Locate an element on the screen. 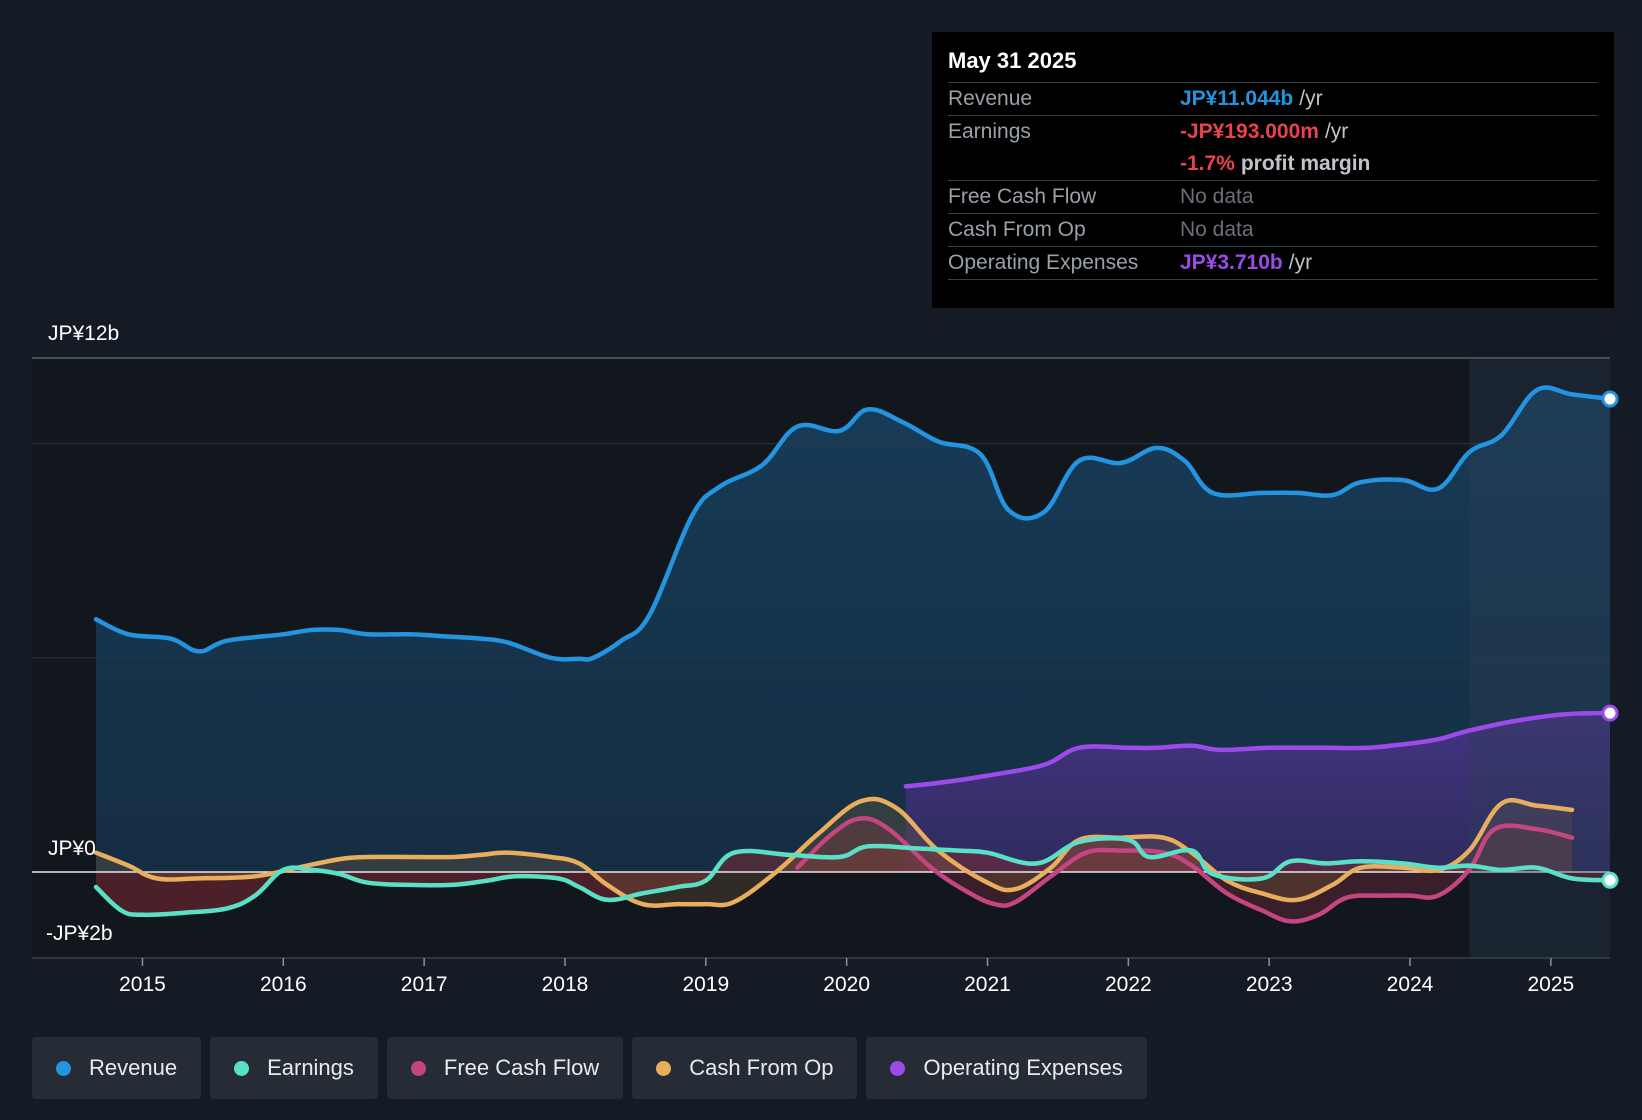  legend-item-cash-from-op: Cash From Op is located at coordinates (745, 1068).